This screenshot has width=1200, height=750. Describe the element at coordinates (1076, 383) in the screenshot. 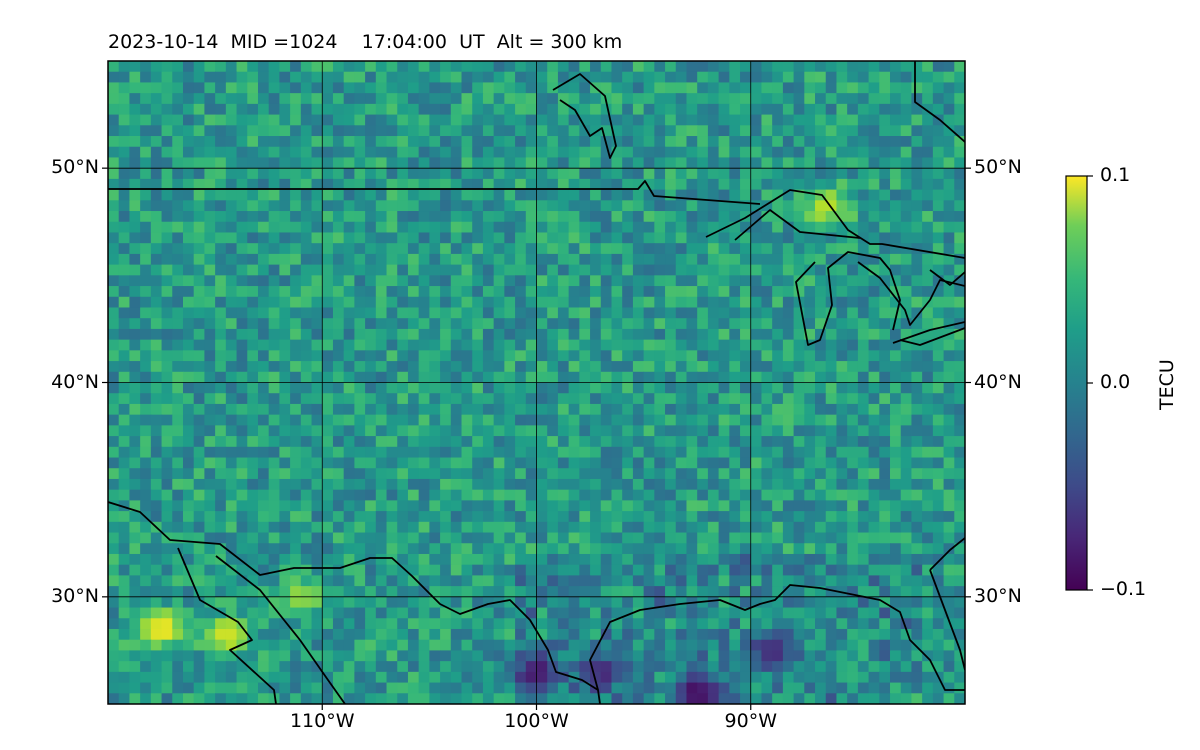

I see `colorbar` at that location.